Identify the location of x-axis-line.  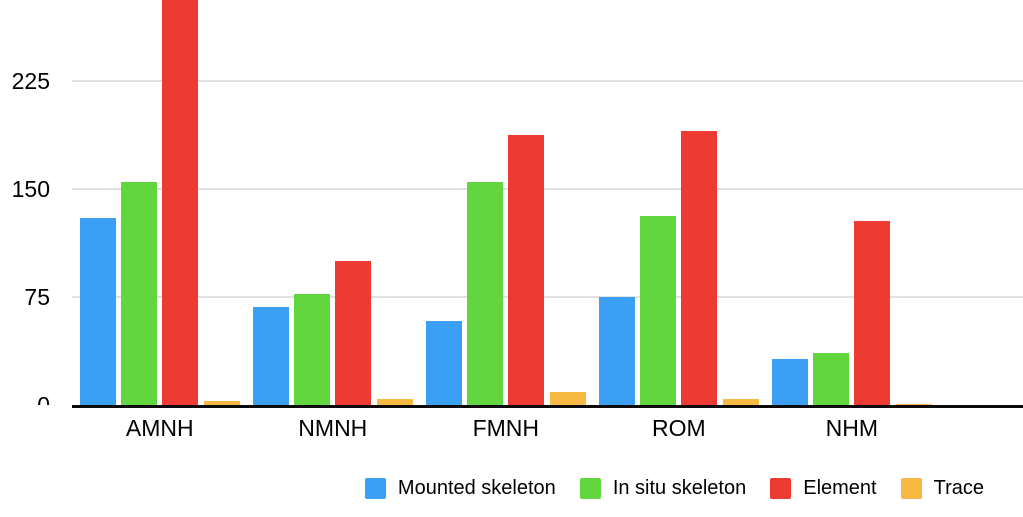
(547, 406).